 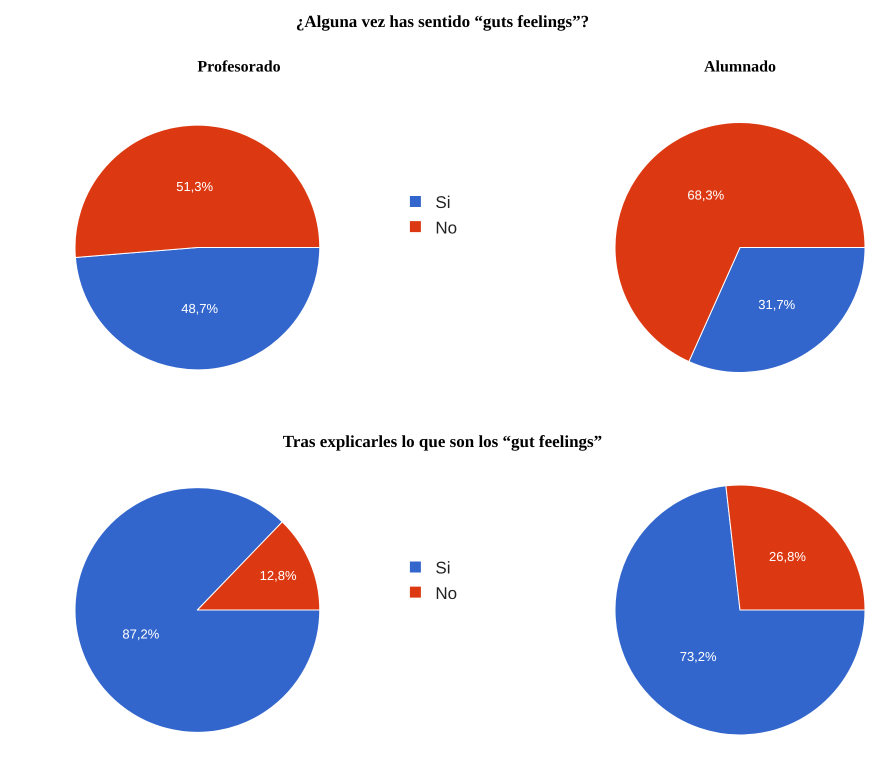 What do you see at coordinates (740, 67) in the screenshot?
I see `chart-title: Alumnado` at bounding box center [740, 67].